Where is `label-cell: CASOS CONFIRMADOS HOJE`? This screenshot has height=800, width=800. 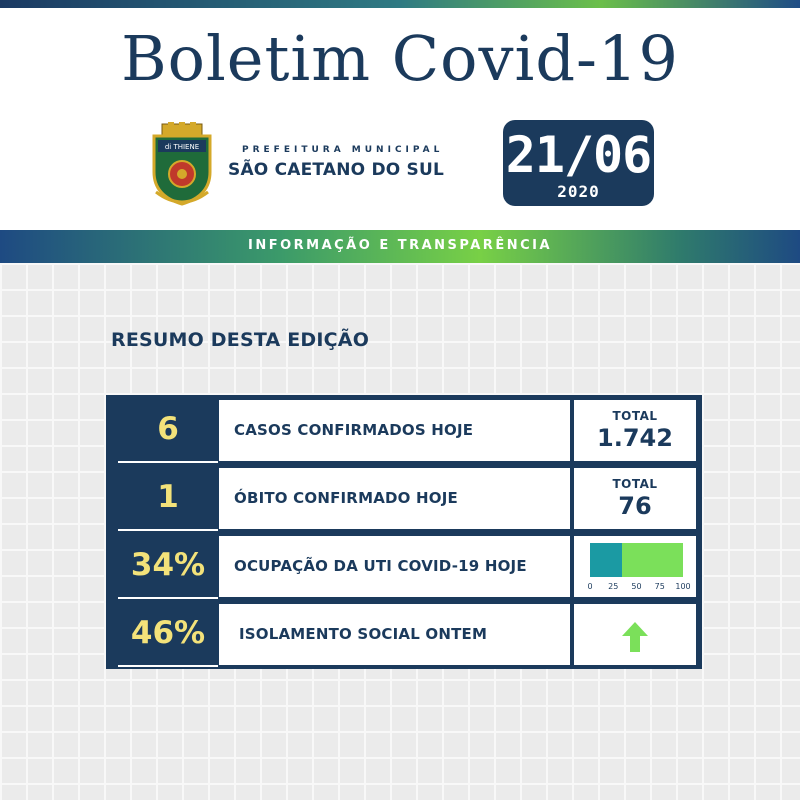 label-cell: CASOS CONFIRMADOS HOJE is located at coordinates (394, 430).